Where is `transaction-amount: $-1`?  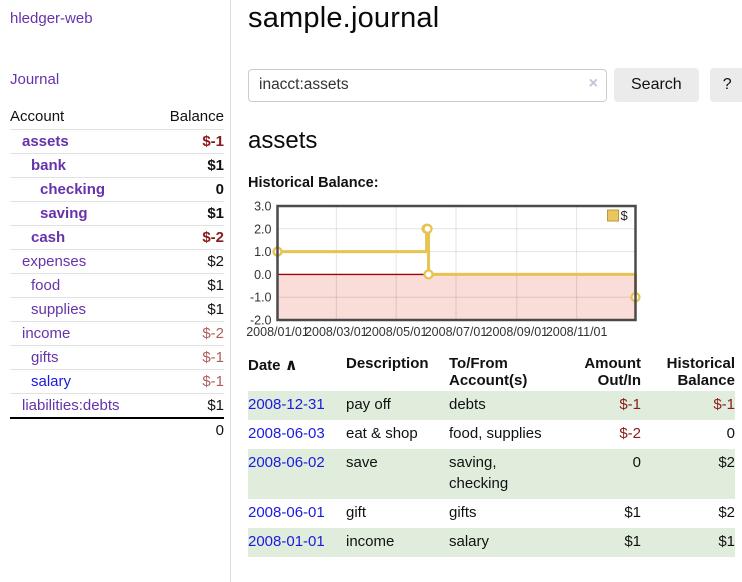 transaction-amount: $-1 is located at coordinates (630, 404).